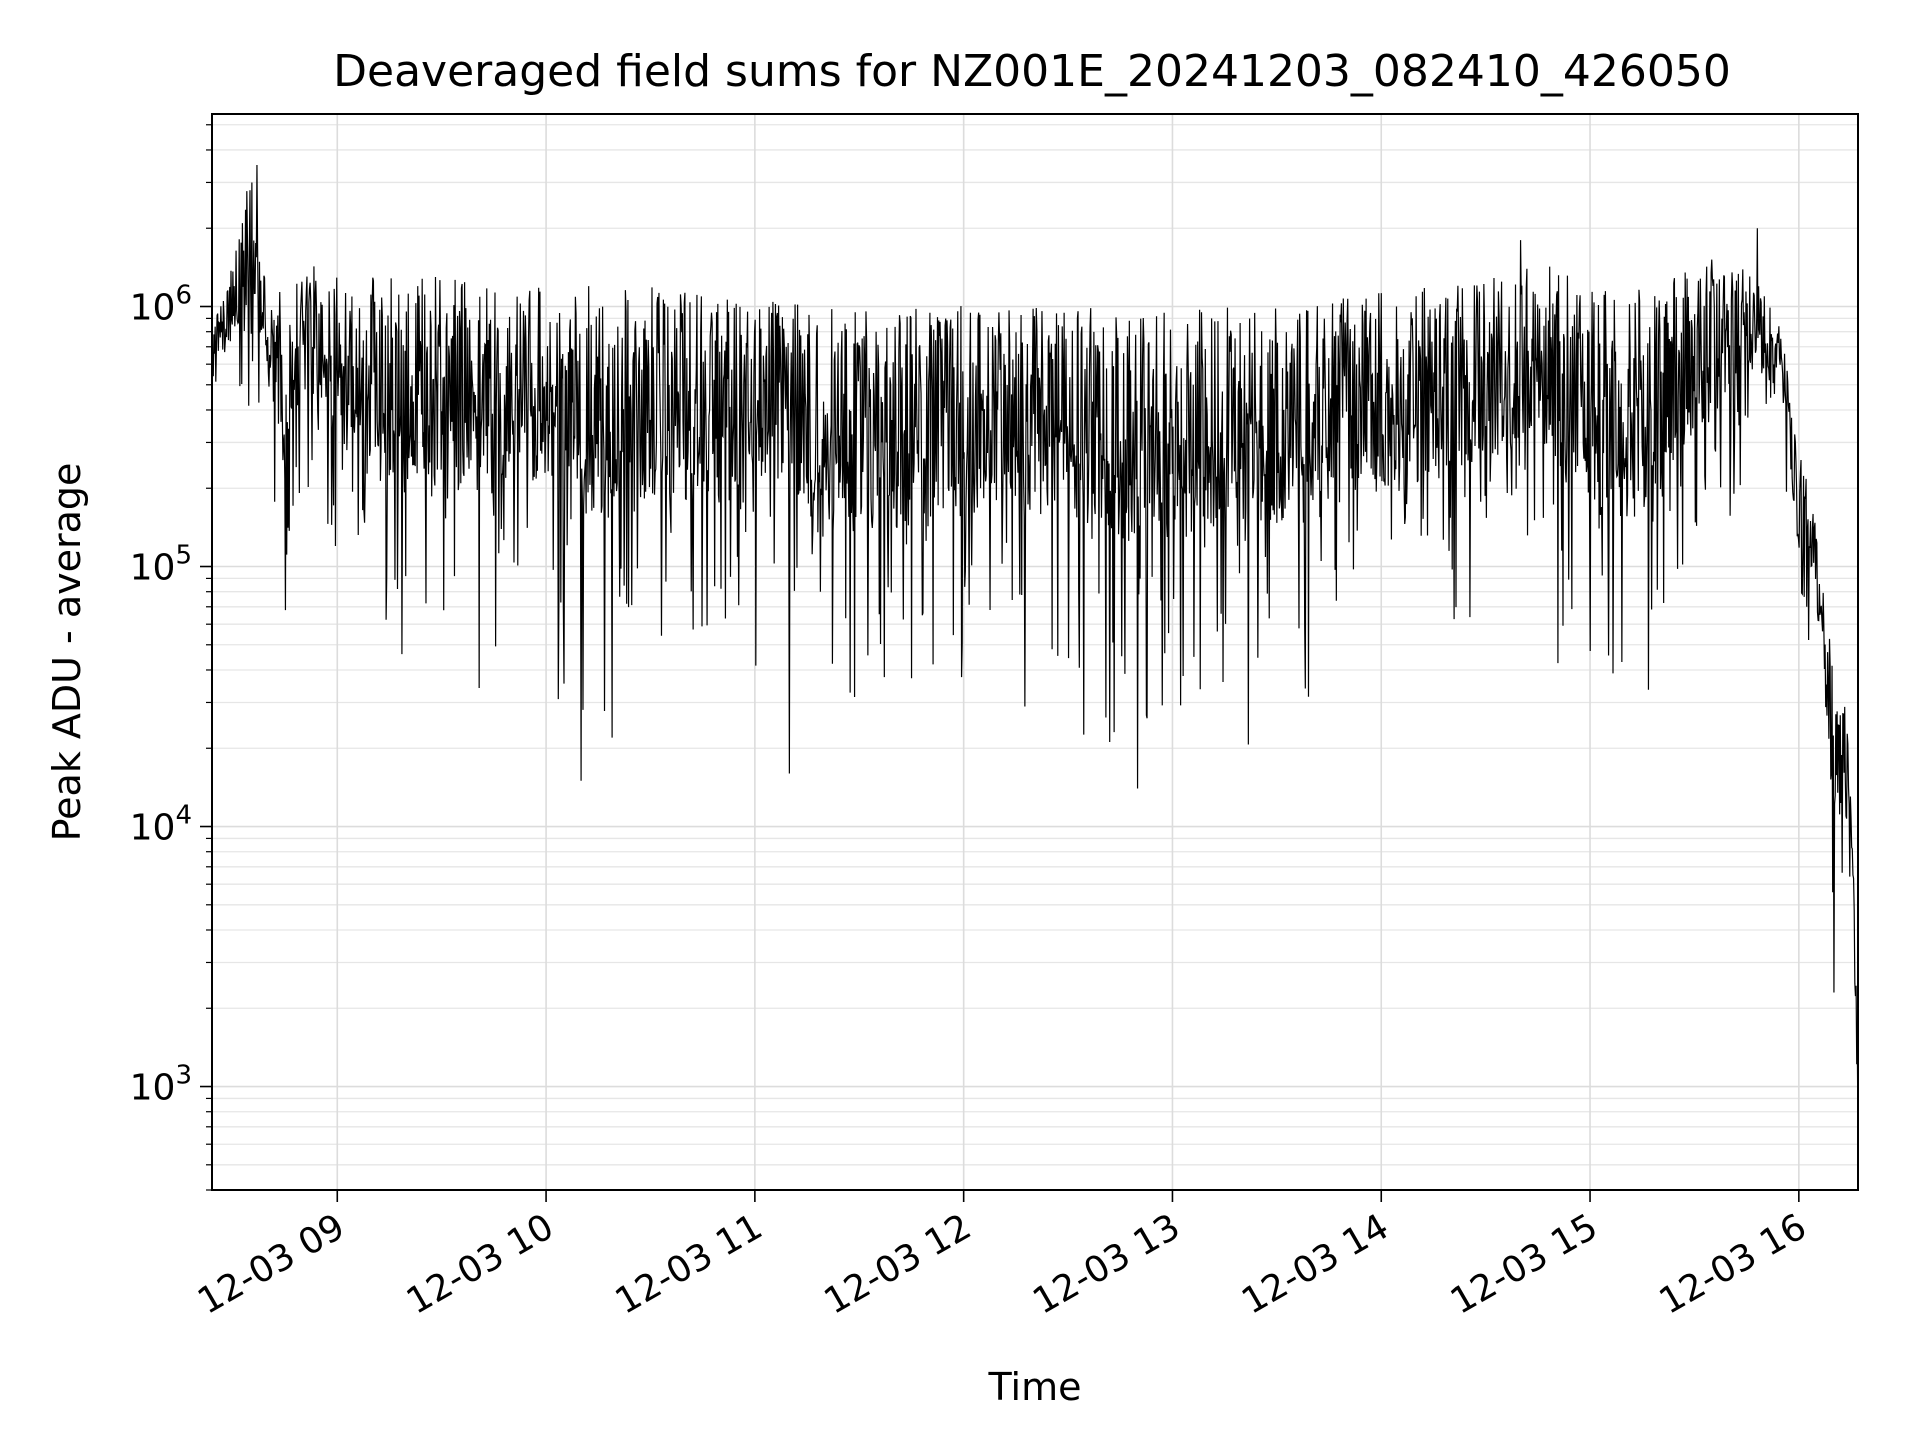 The height and width of the screenshot is (1440, 1920). What do you see at coordinates (1733, 1264) in the screenshot?
I see `x-tick-label: 12-03 16` at bounding box center [1733, 1264].